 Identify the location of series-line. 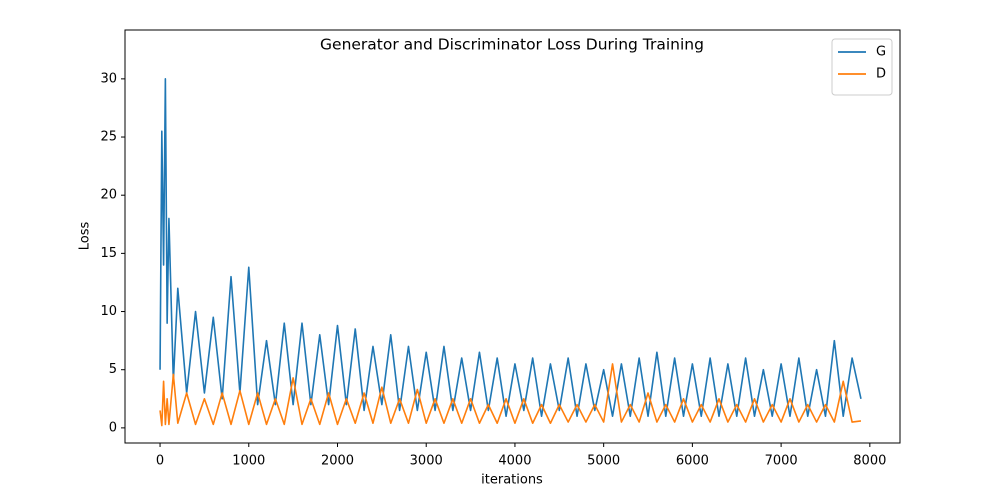
(510, 395).